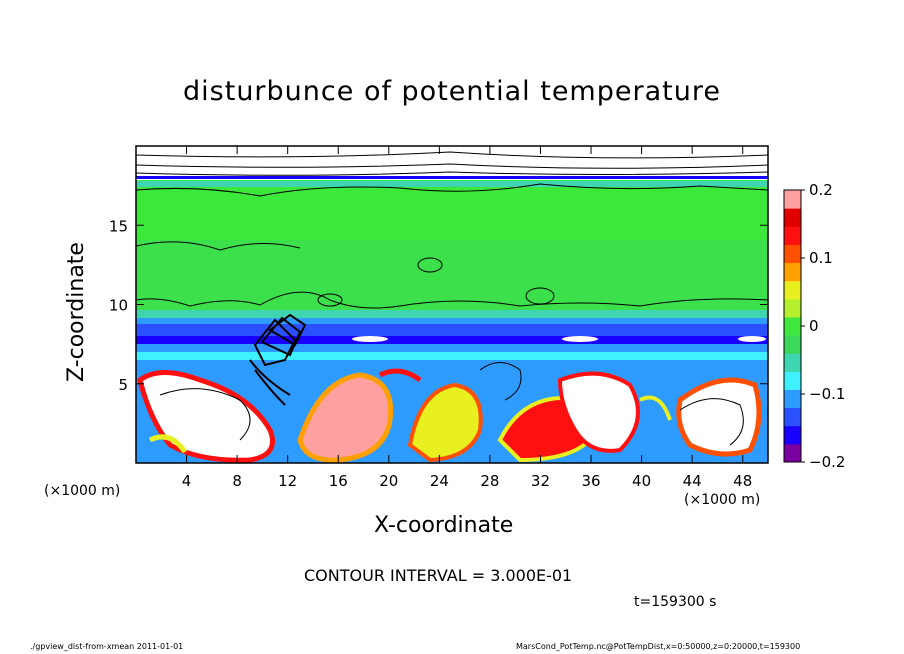  Describe the element at coordinates (692, 481) in the screenshot. I see `x-tick-label: 44` at that location.